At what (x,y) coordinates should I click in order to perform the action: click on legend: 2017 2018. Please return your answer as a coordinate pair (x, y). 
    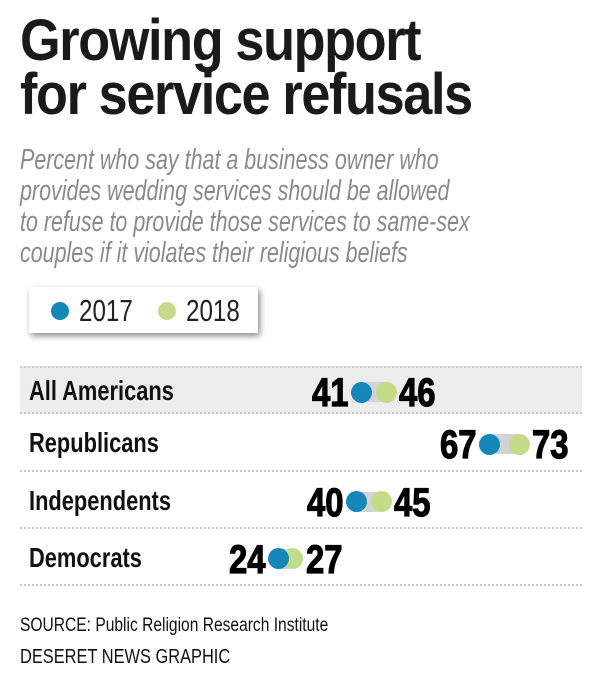
    Looking at the image, I should click on (143, 310).